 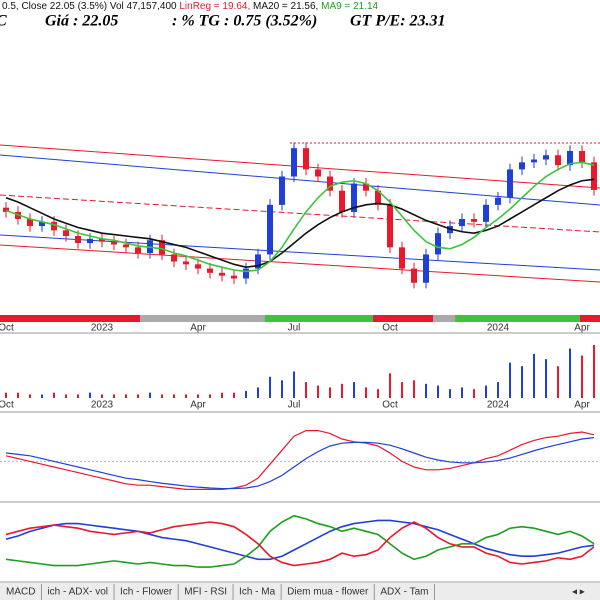 What do you see at coordinates (578, 592) in the screenshot?
I see `tab-scroll: ◂ ▸` at bounding box center [578, 592].